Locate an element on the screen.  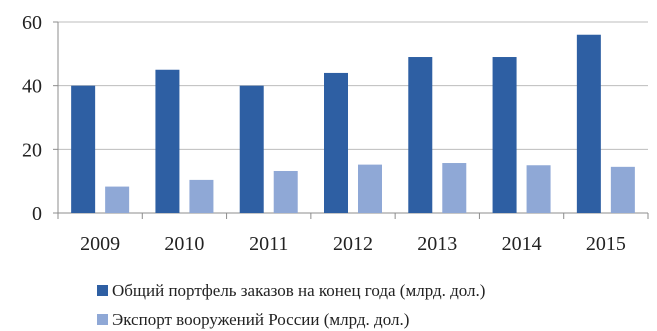
y-tick-label-0: 0 is located at coordinates (37, 214).